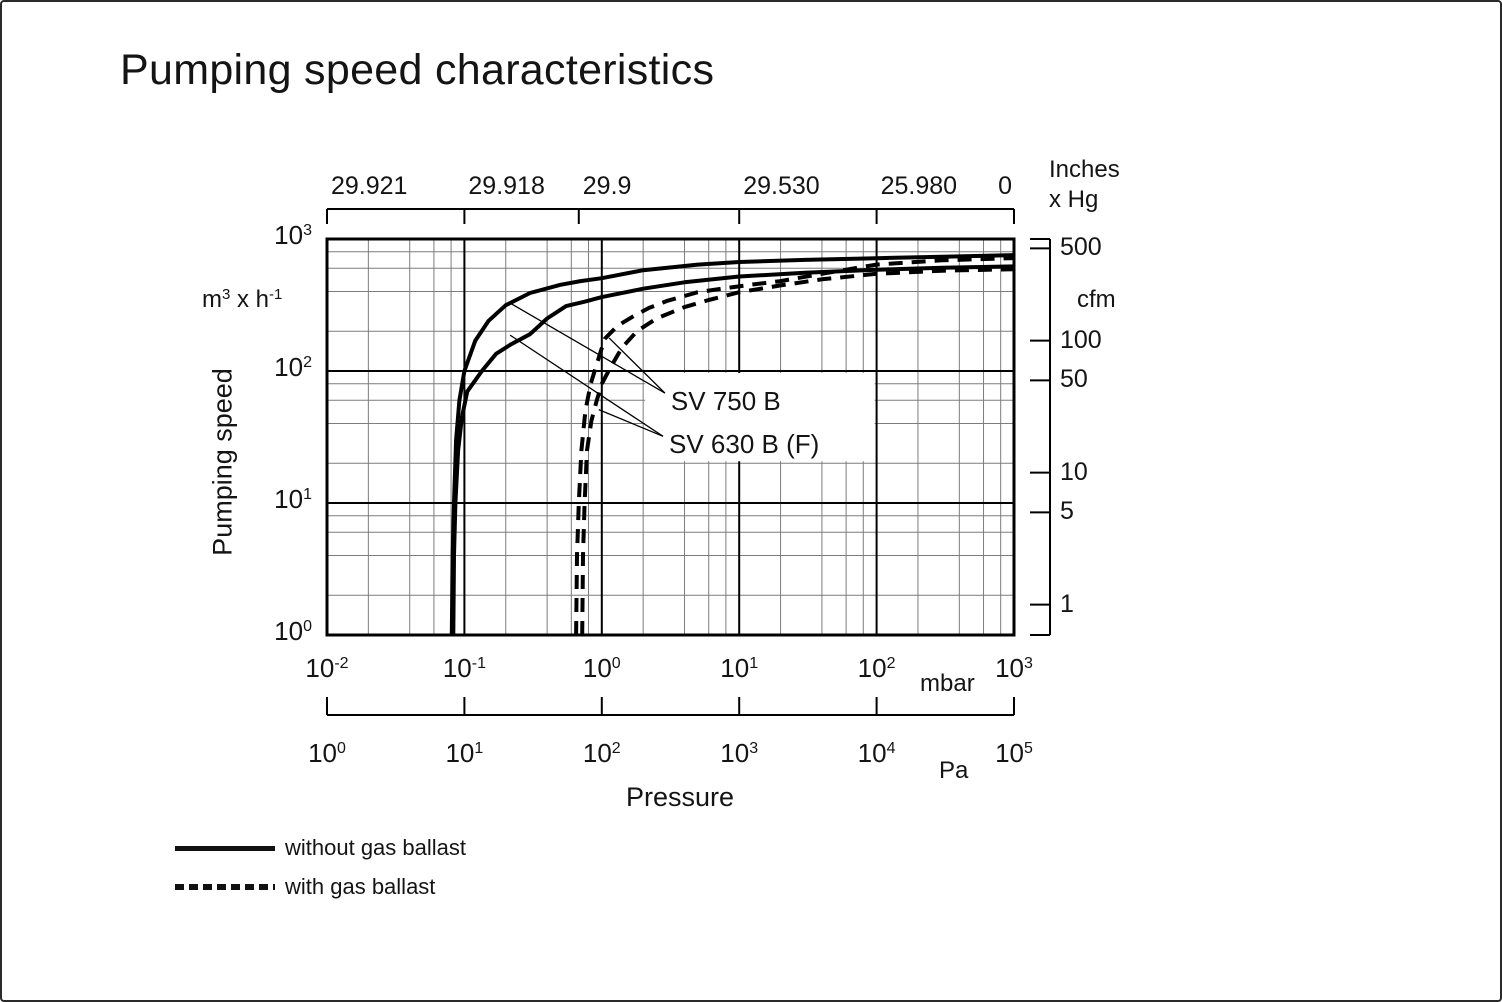 The width and height of the screenshot is (1502, 1002). I want to click on tick-label-speed: 103, so click(257, 235).